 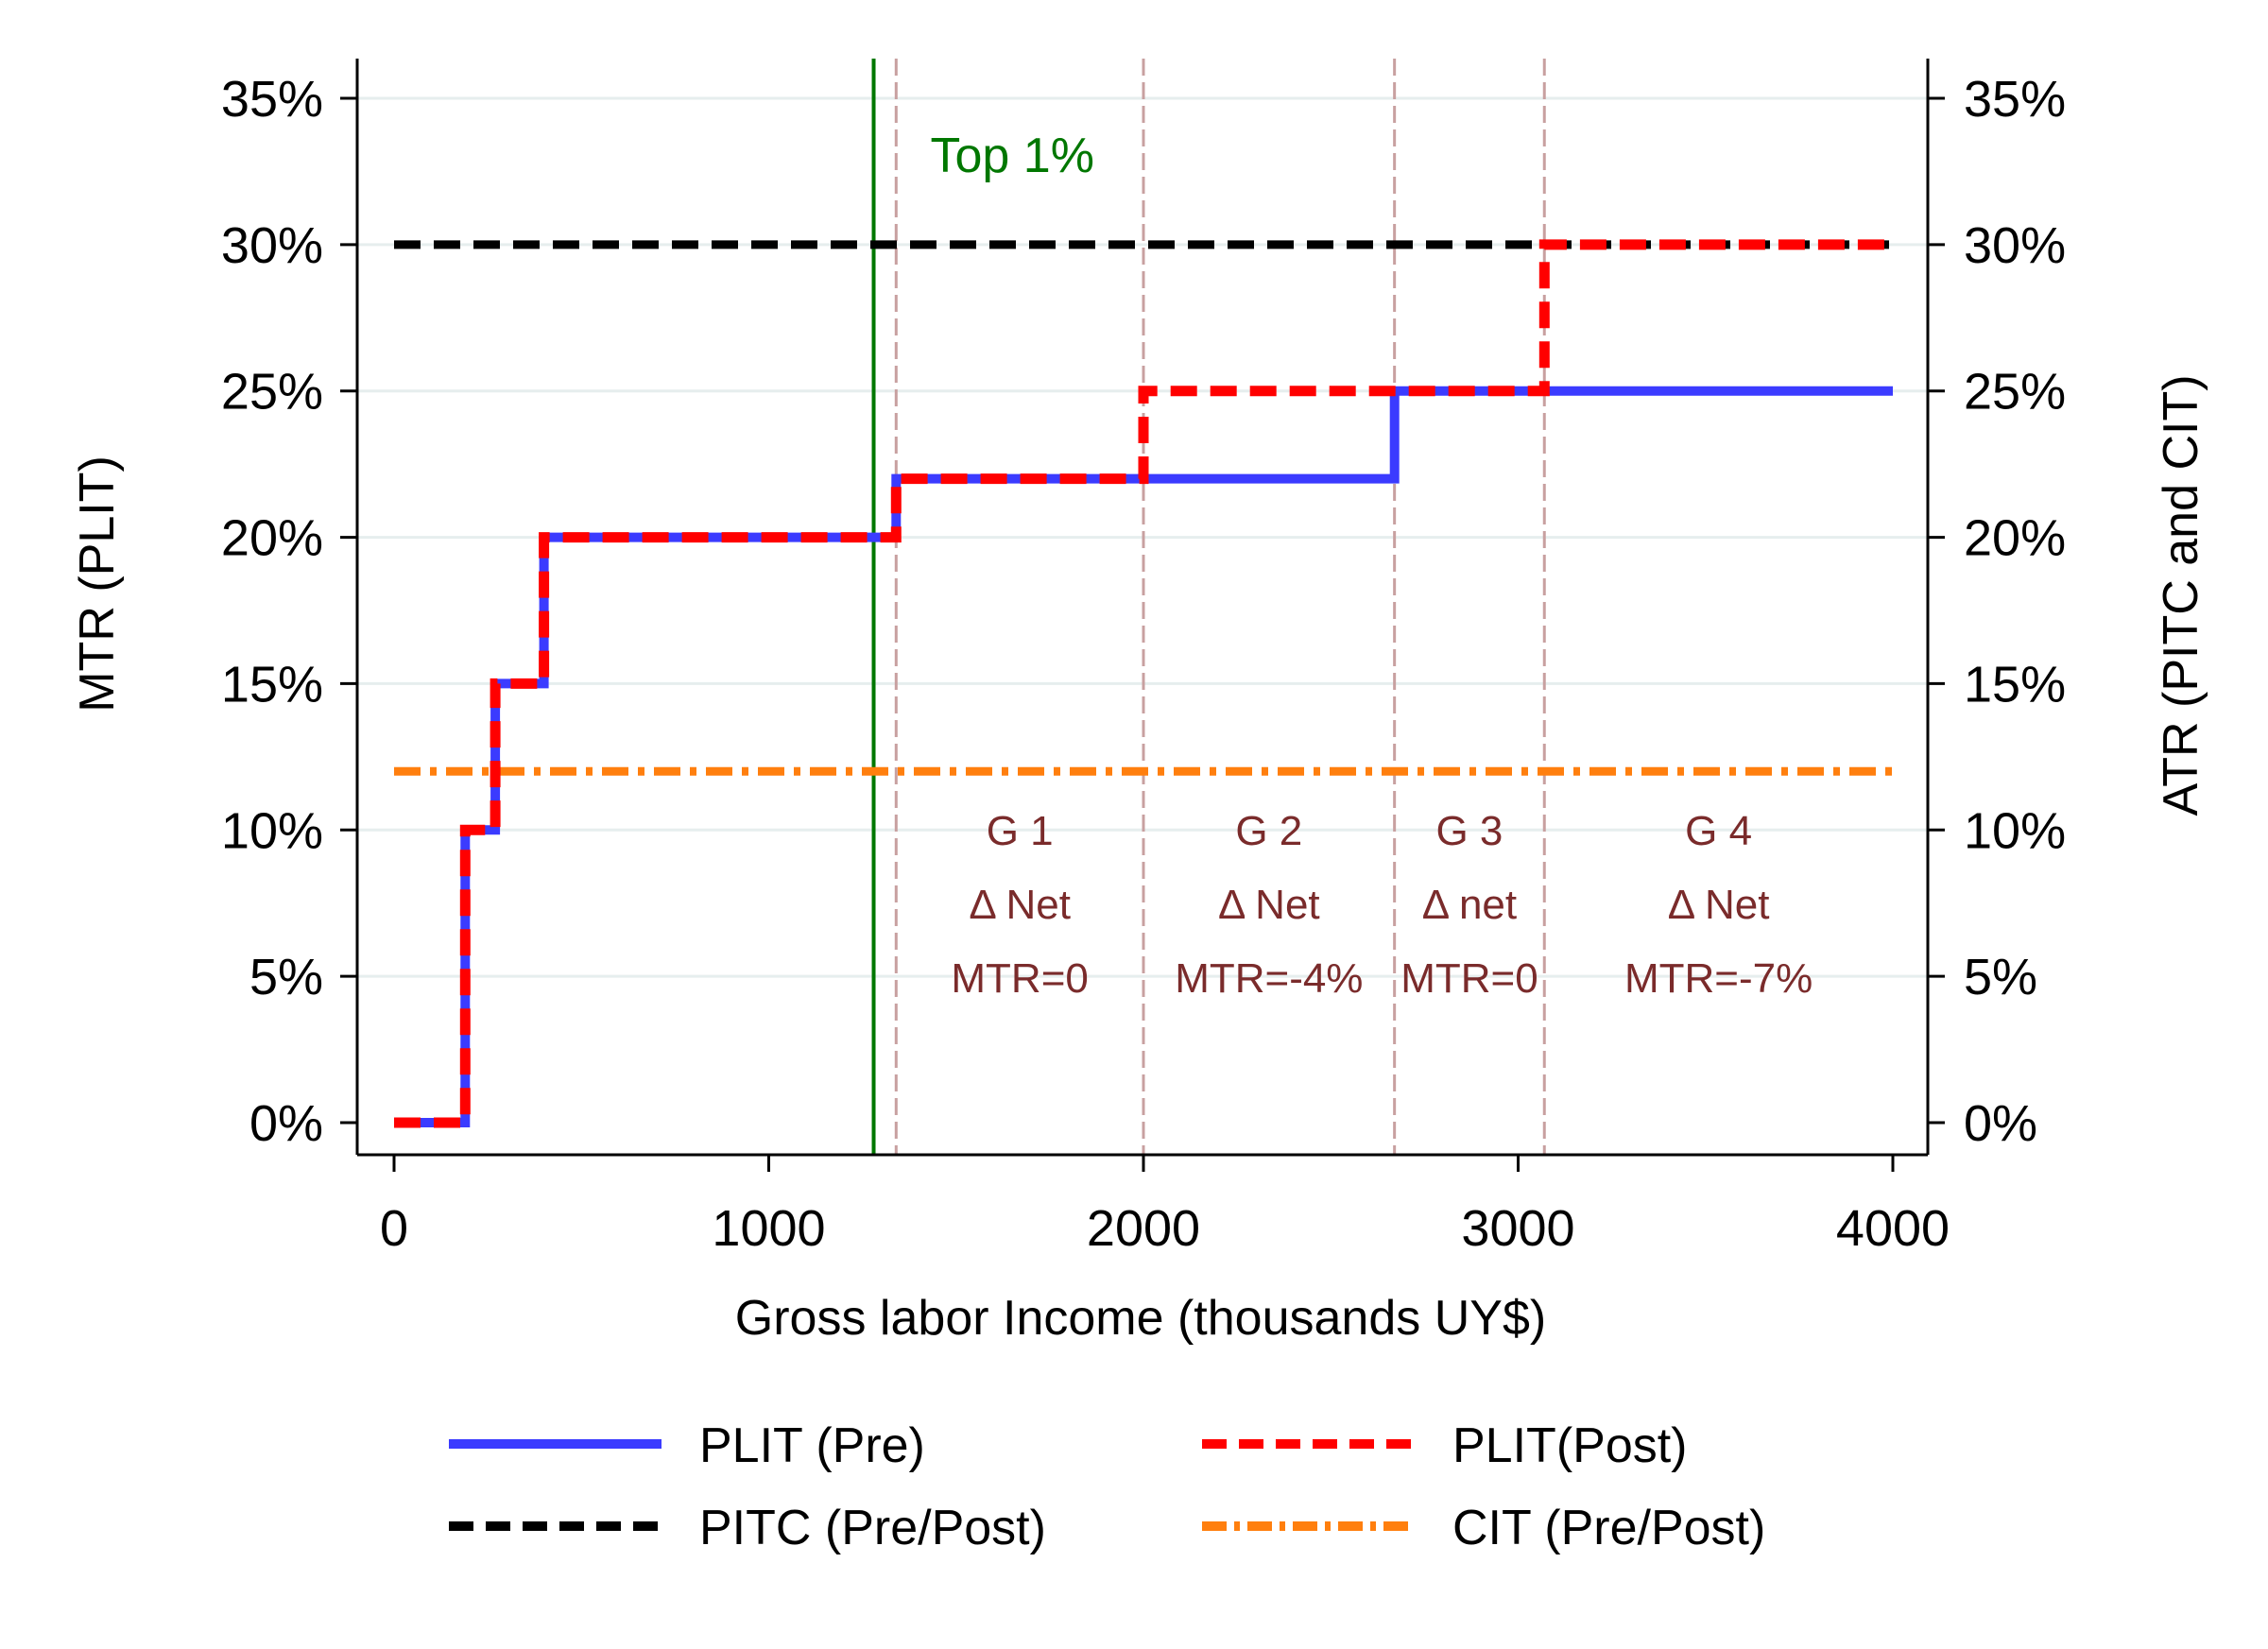 I want to click on x-tick-label: 3000, so click(x=1517, y=1228).